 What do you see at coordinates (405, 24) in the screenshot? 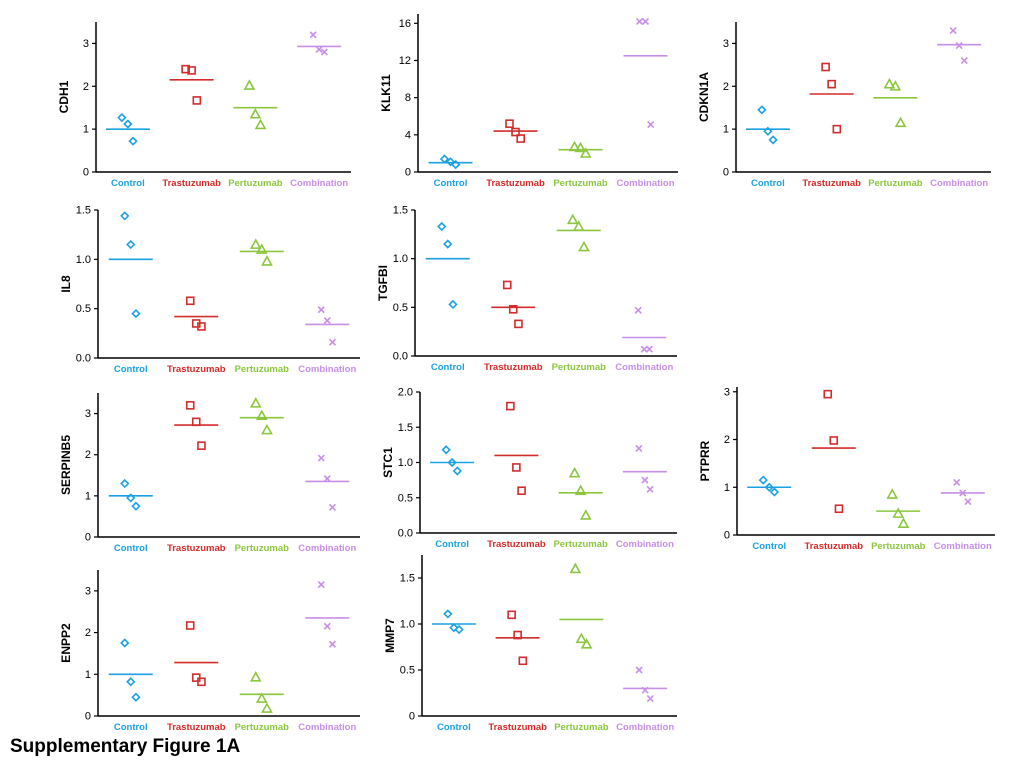
I see `y-tick-label: 16` at bounding box center [405, 24].